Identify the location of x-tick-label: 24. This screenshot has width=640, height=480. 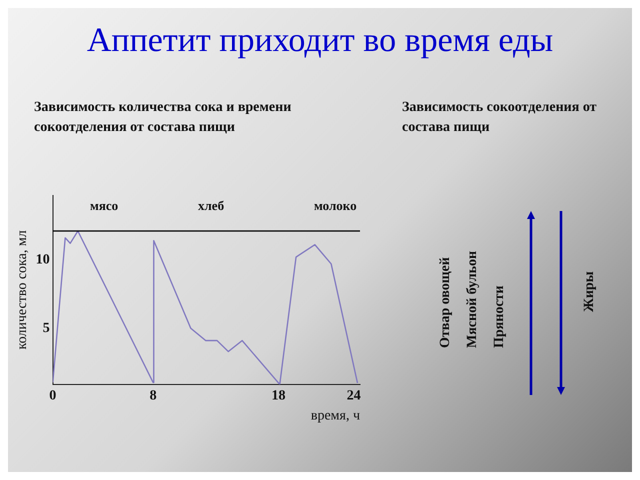
(353, 396).